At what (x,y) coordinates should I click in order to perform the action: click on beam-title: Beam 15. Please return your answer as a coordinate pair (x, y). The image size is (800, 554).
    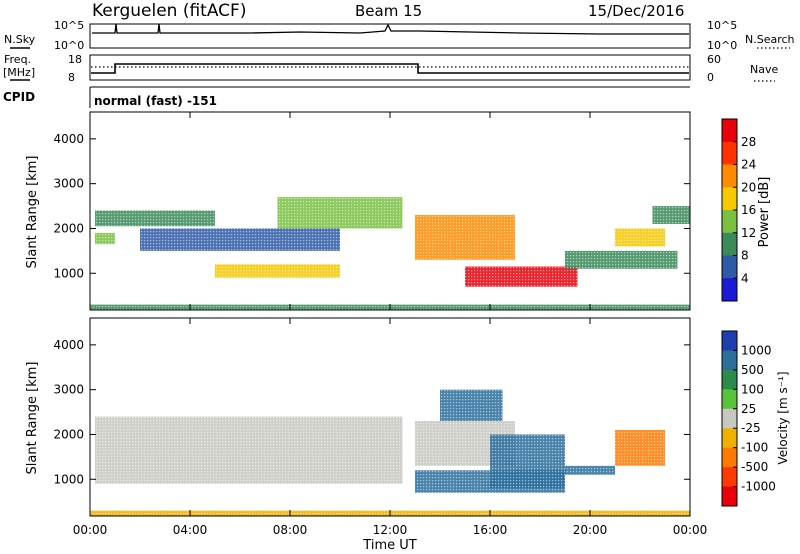
    Looking at the image, I should click on (388, 11).